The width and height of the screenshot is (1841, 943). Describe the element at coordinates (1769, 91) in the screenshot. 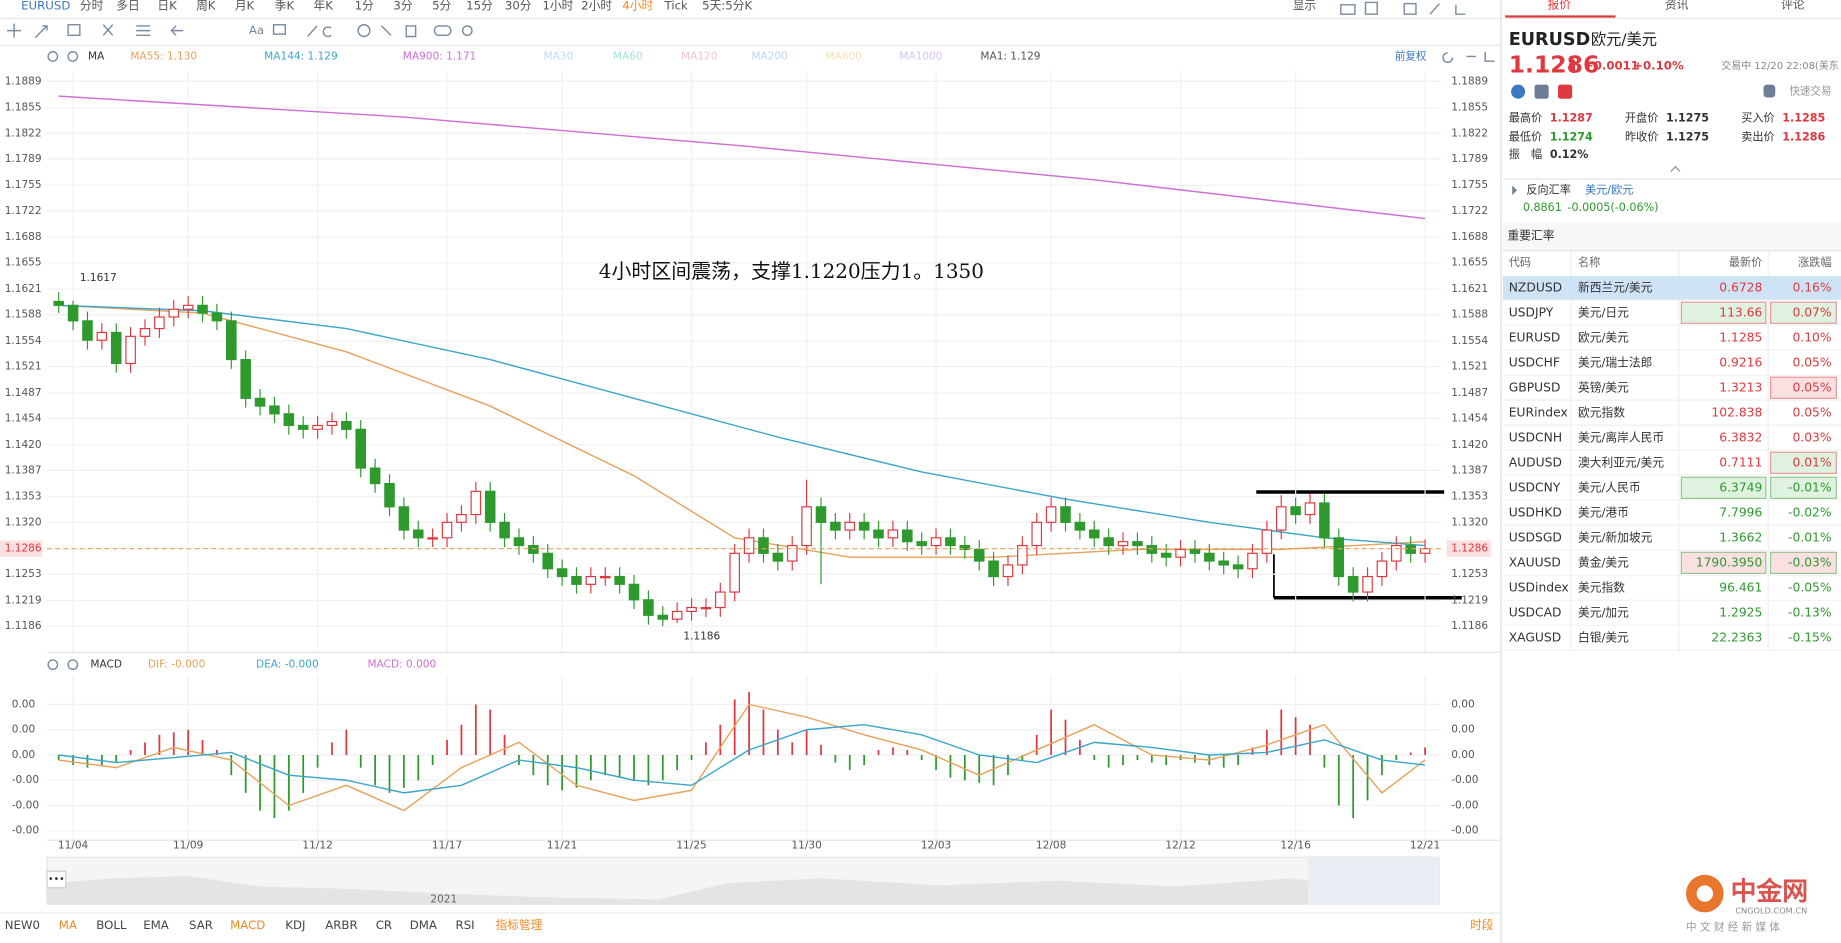

I see `icon-alert` at that location.